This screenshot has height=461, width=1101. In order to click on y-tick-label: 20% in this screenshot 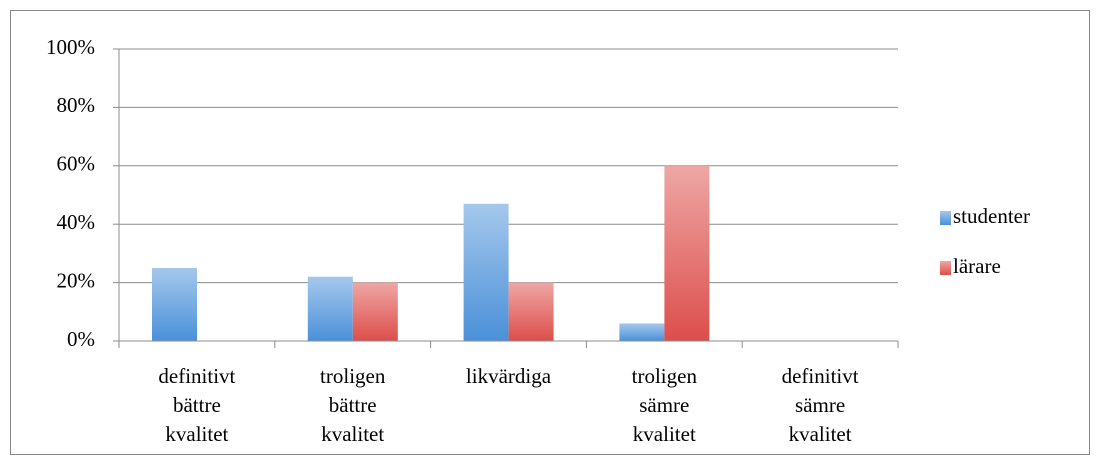, I will do `click(76, 280)`.